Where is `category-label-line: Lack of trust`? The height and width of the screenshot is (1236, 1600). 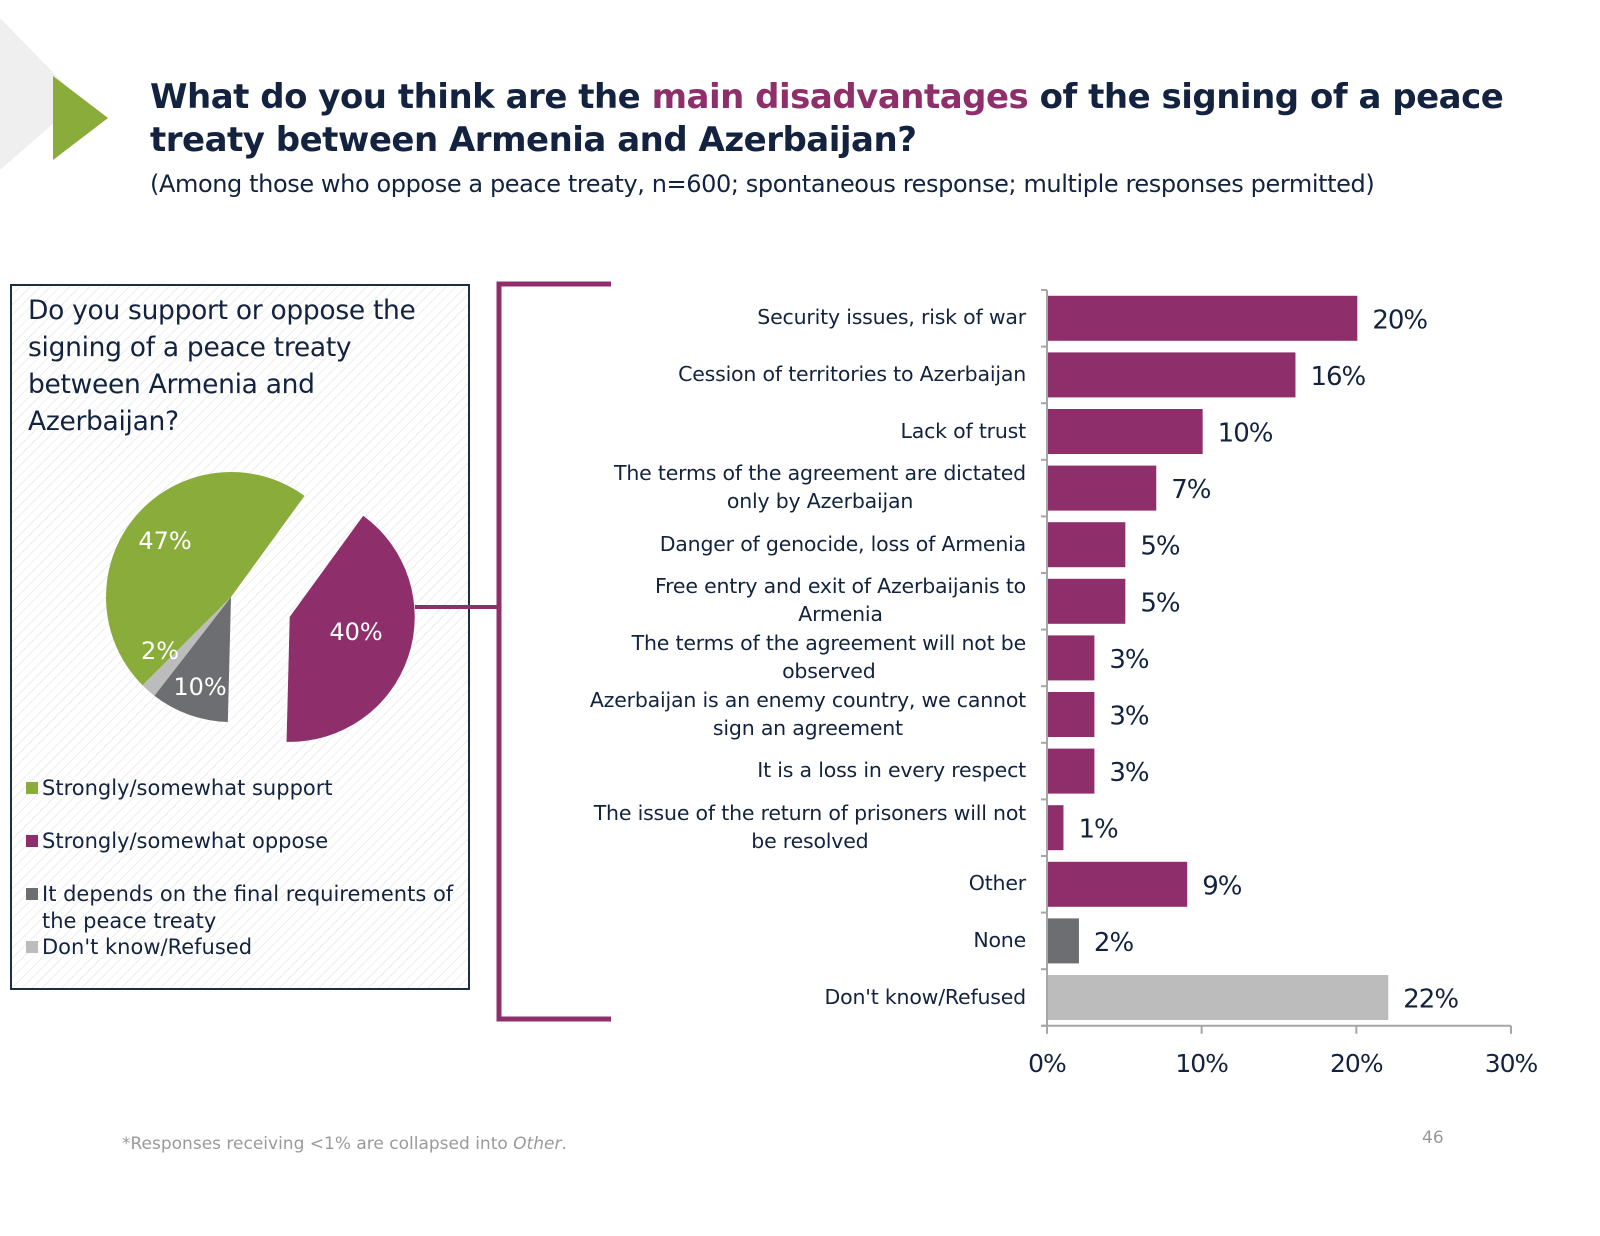 category-label-line: Lack of trust is located at coordinates (963, 430).